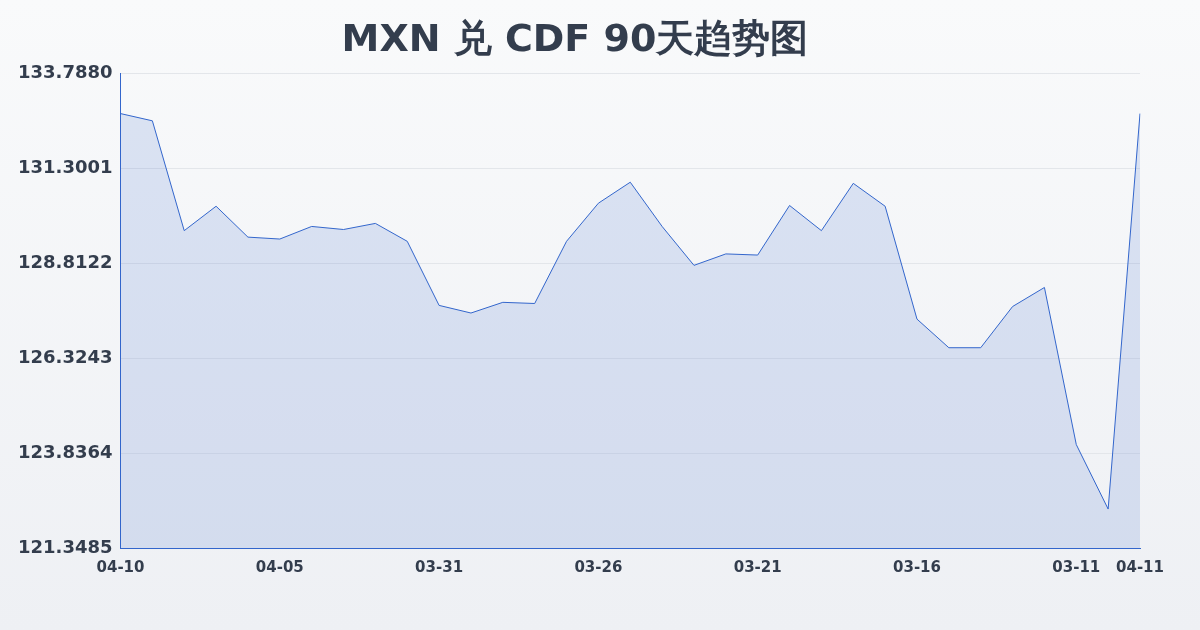 The height and width of the screenshot is (630, 1200). What do you see at coordinates (439, 566) in the screenshot?
I see `x-tick-label: 03-31` at bounding box center [439, 566].